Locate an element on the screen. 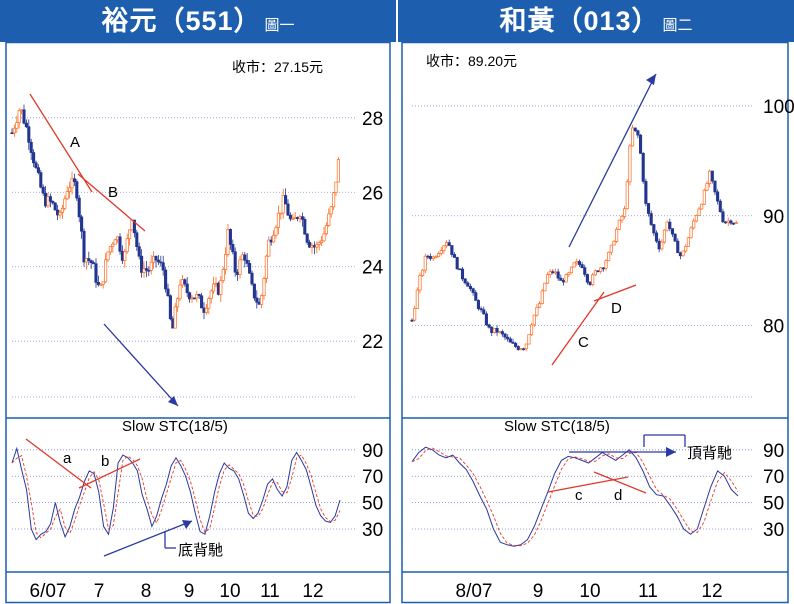 The image size is (794, 604). panel-header: 裕元（551） 圖一 is located at coordinates (198, 21).